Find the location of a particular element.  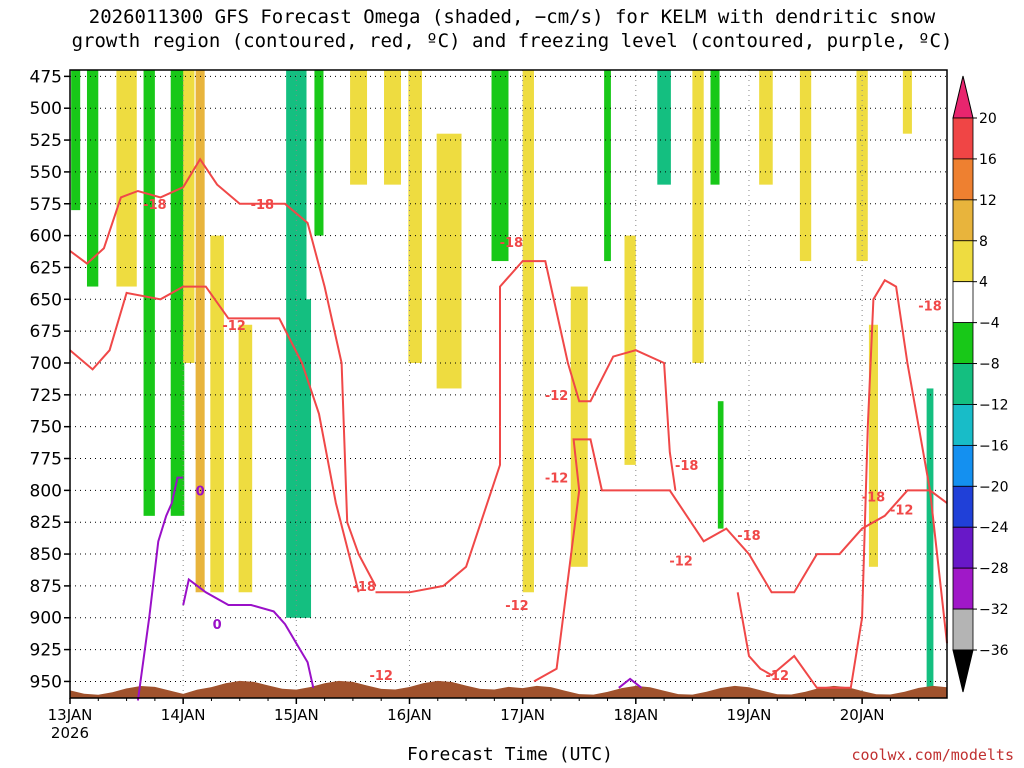

contour-dendritic-mid is located at coordinates (526, 427).